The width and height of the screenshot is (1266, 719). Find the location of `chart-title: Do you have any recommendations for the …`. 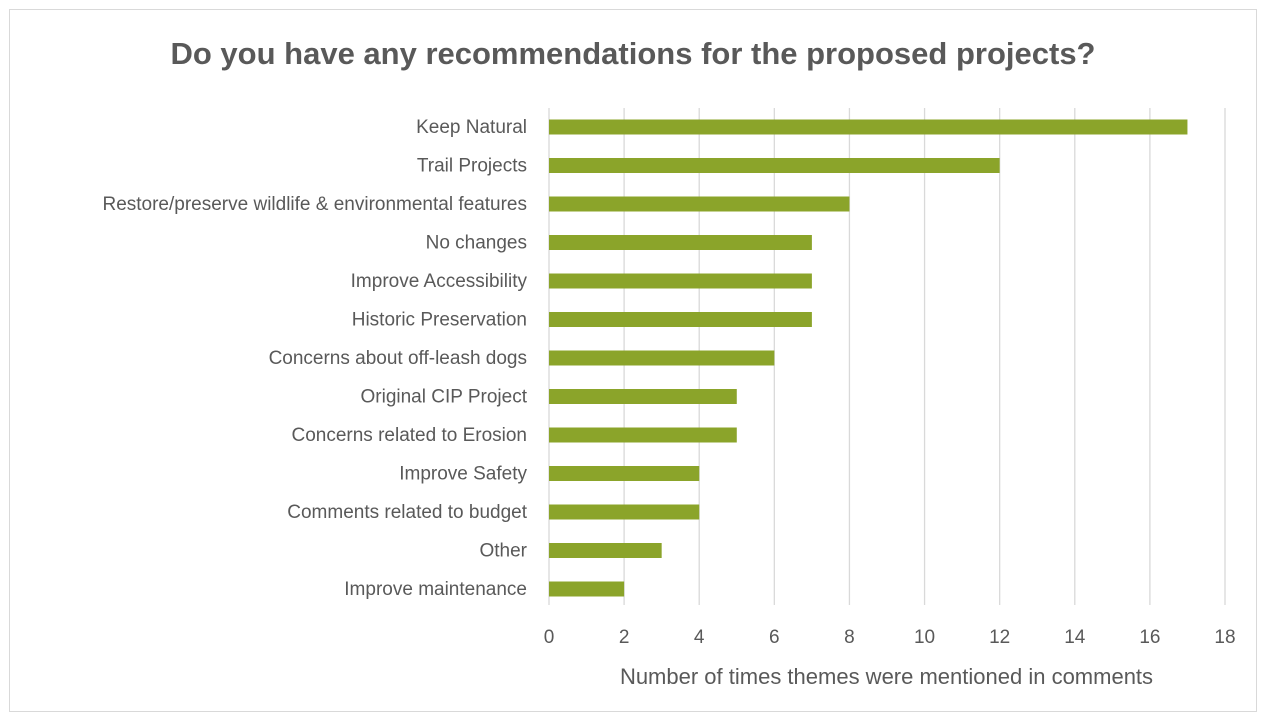

chart-title: Do you have any recommendations for the … is located at coordinates (633, 53).